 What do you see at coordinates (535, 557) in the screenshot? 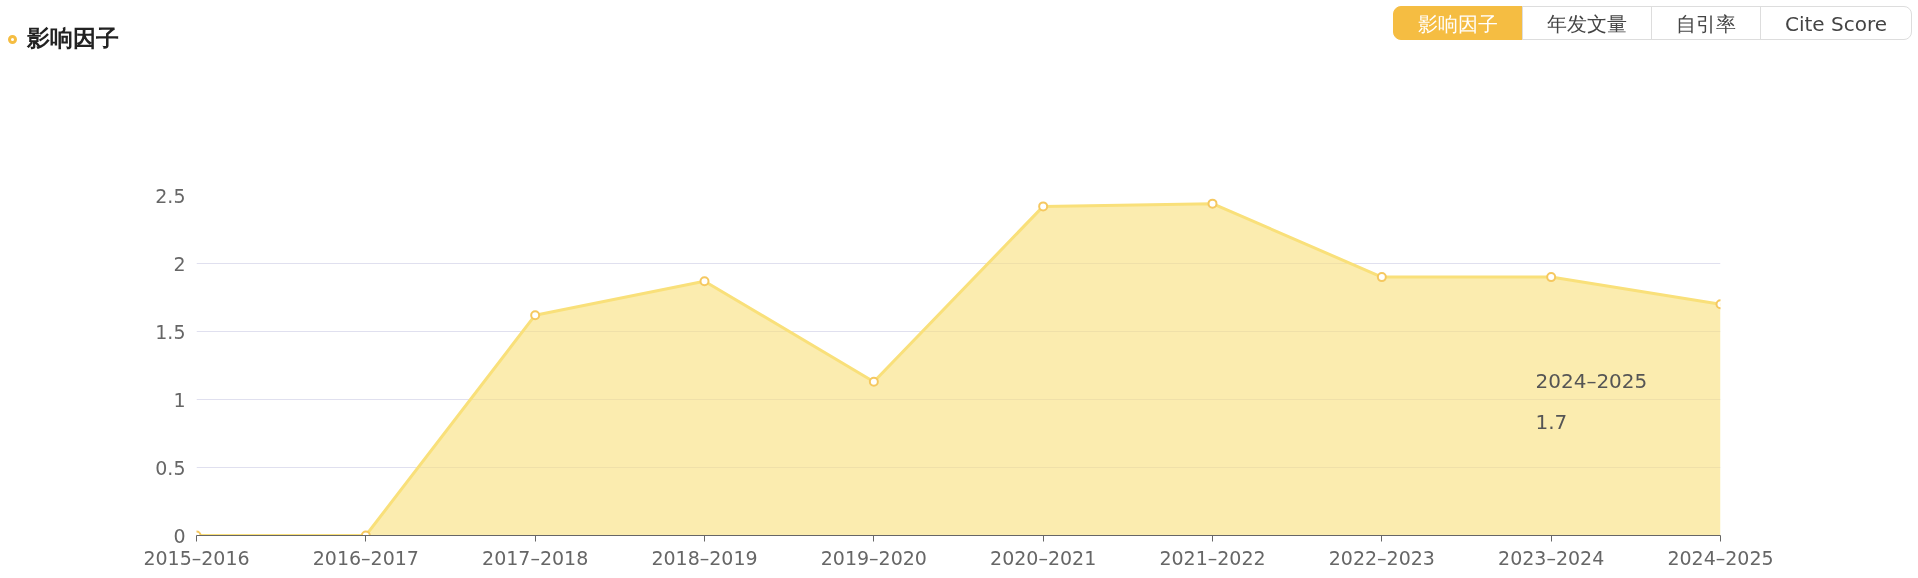
I see `x-tick-label: 2017–2018` at bounding box center [535, 557].